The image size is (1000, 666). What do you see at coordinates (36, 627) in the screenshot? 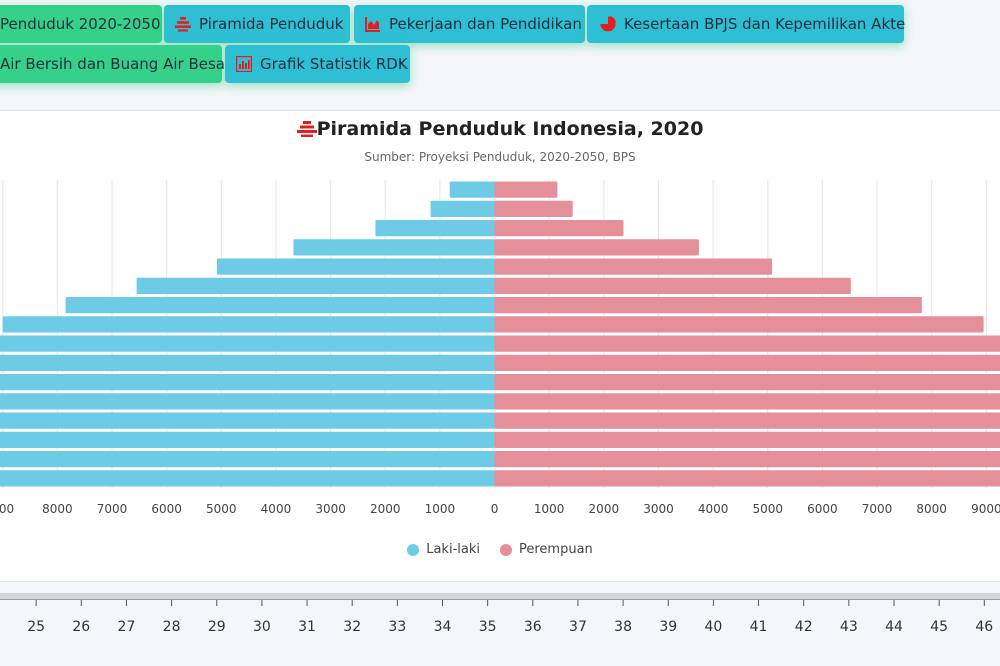
I see `ruler-label: 25` at bounding box center [36, 627].